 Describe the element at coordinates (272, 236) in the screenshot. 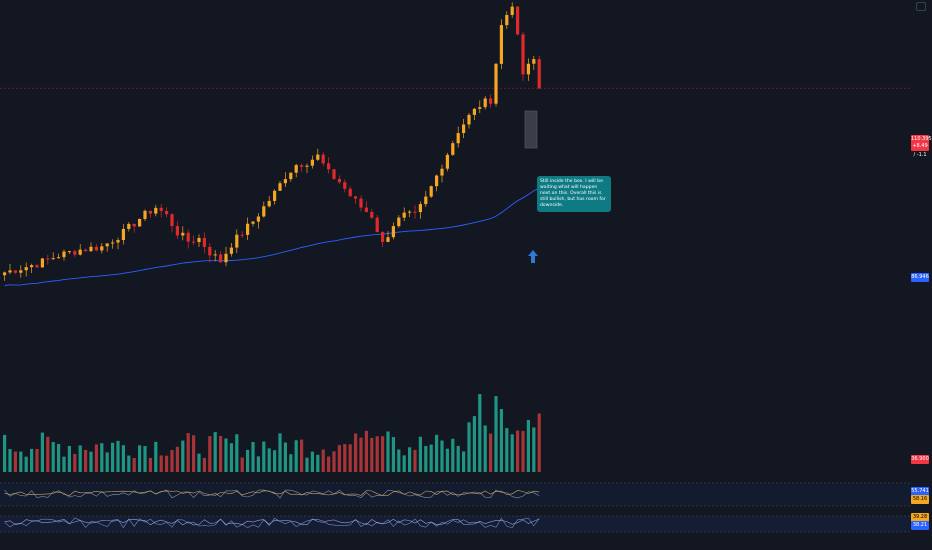

I see `moving-average-line` at that location.